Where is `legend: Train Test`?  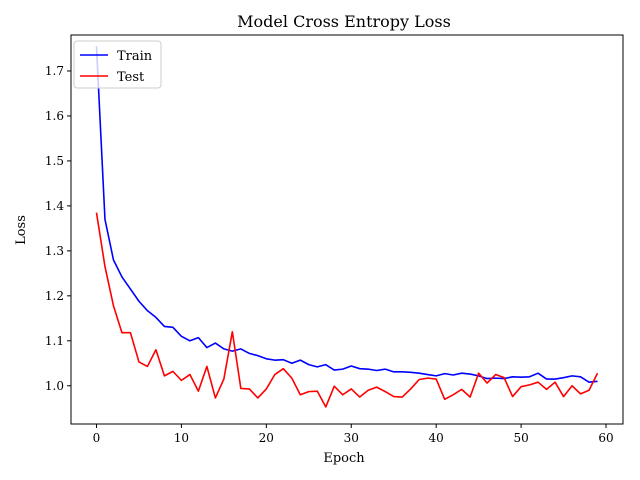
legend: Train Test is located at coordinates (117, 64).